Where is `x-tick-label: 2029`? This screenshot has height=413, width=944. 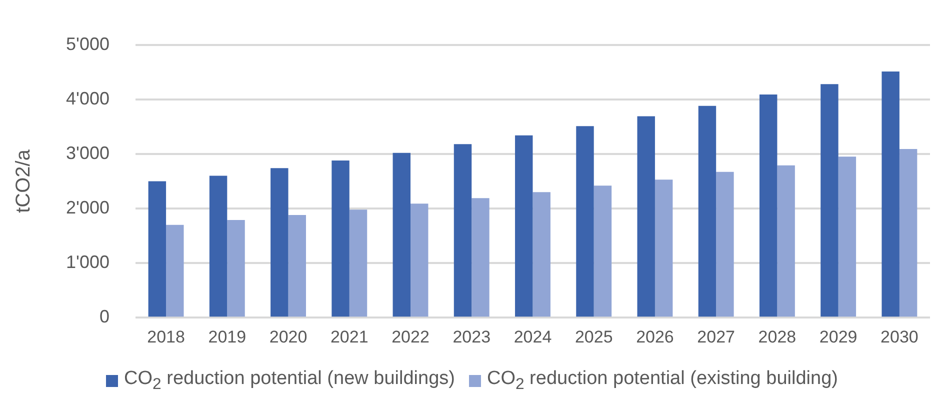 x-tick-label: 2029 is located at coordinates (838, 336).